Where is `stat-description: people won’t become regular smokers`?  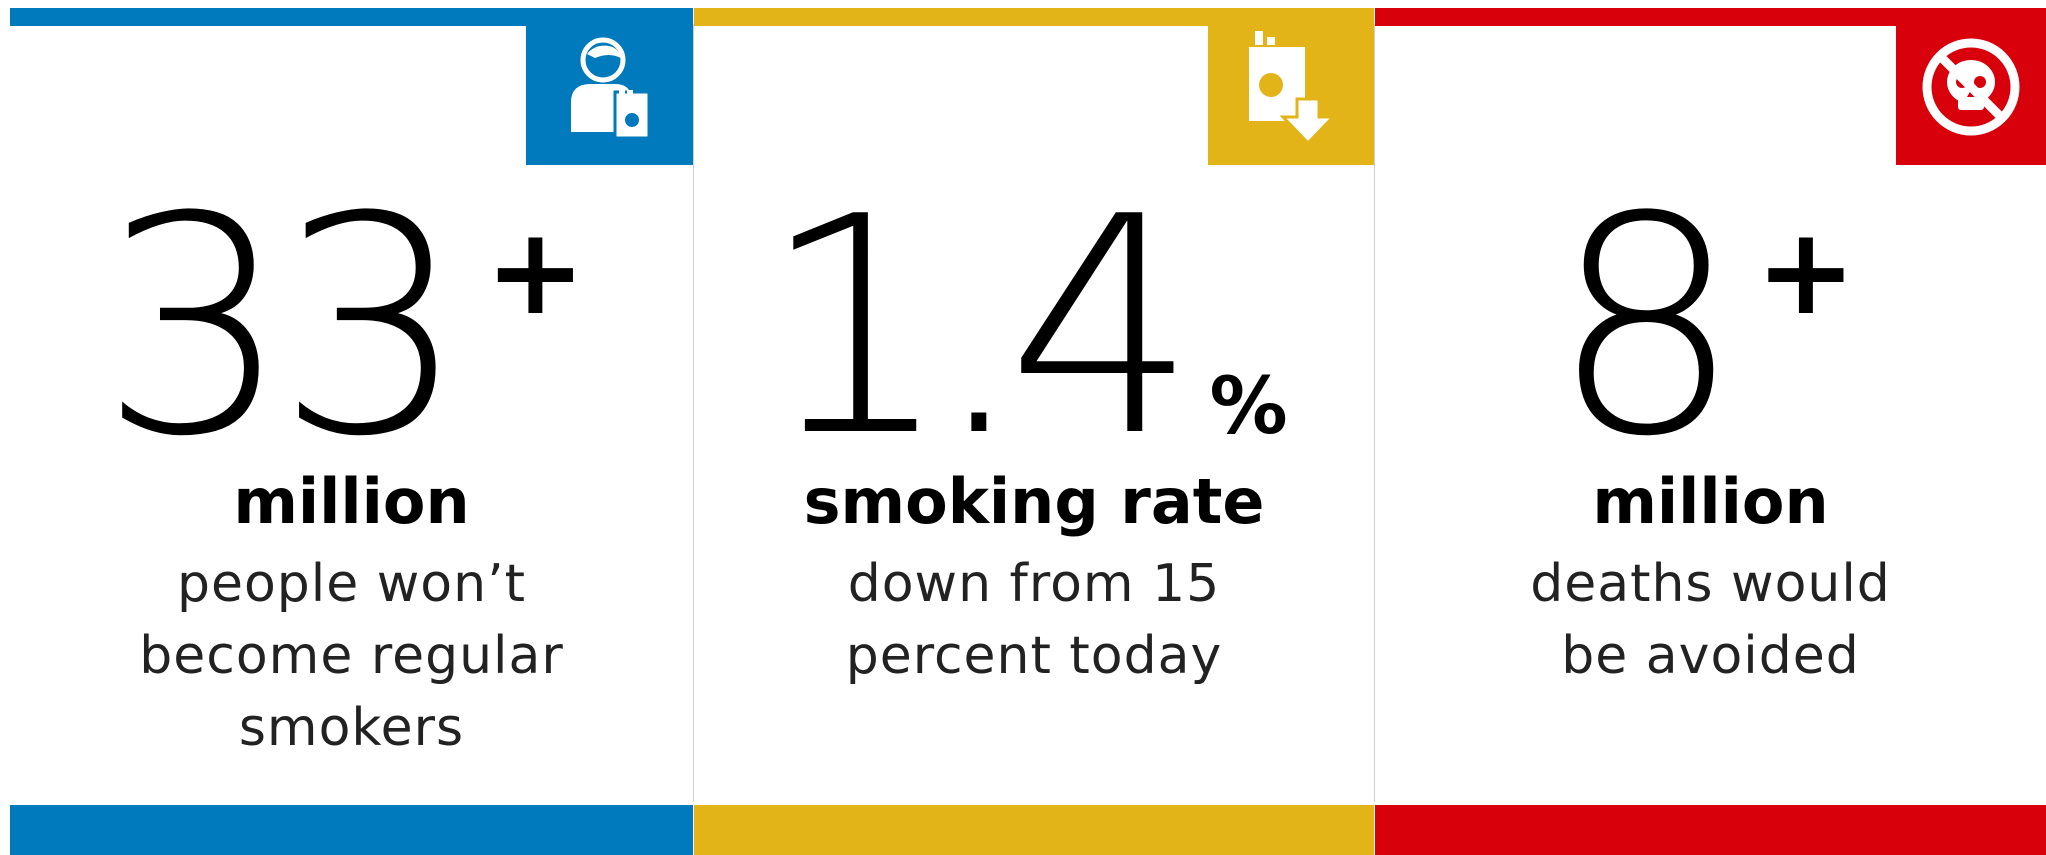 stat-description: people won’t become regular smokers is located at coordinates (351, 656).